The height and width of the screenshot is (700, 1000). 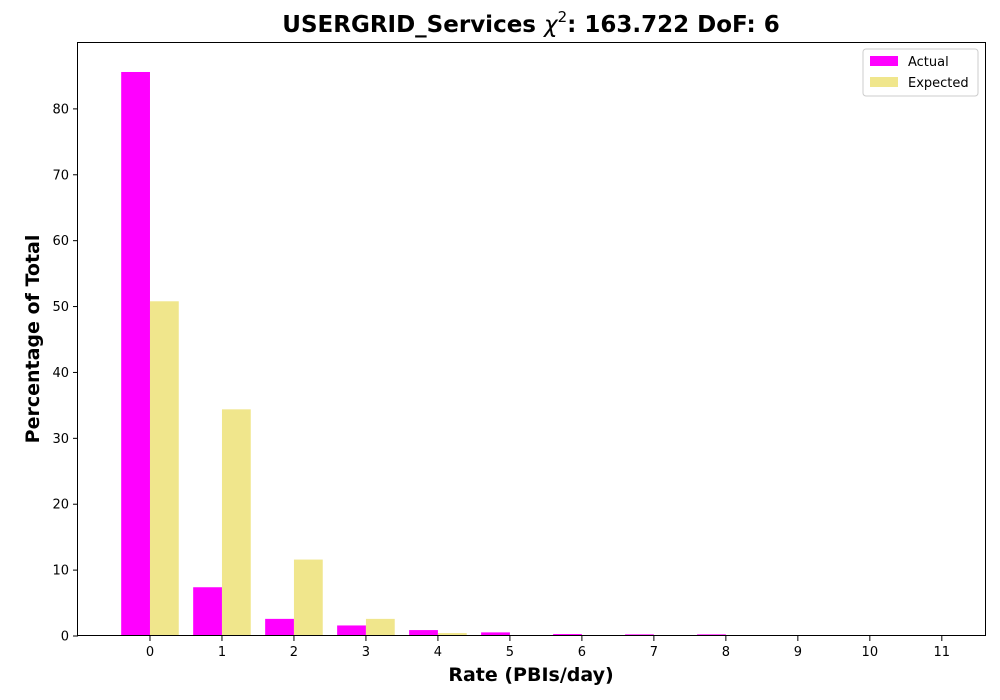 I want to click on chart-title-statistic: : 163.722 DoF: 6, so click(x=673, y=25).